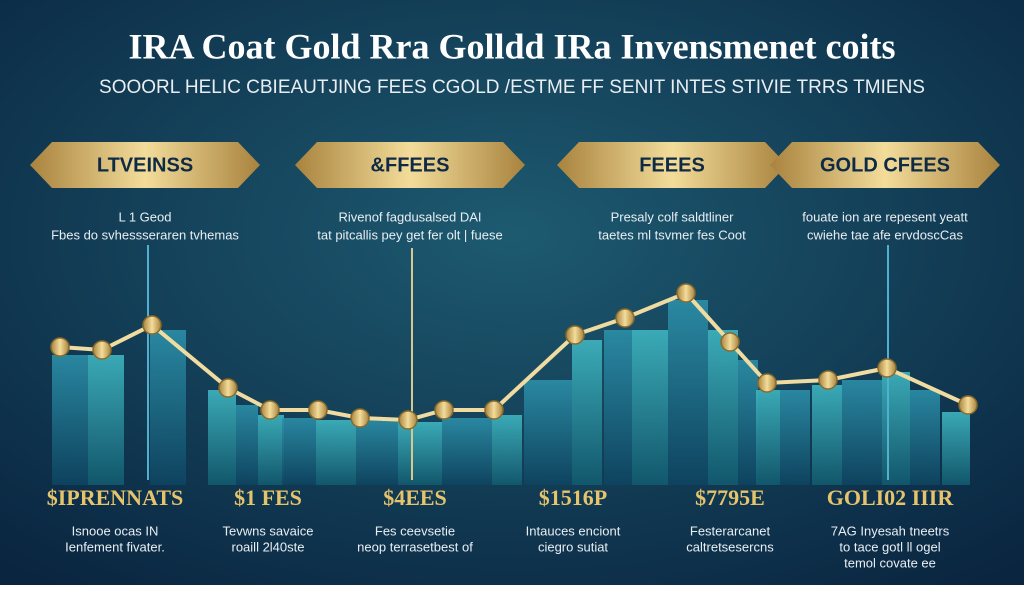 The image size is (1024, 590). I want to click on footer-text: to tace gotl ll ogel, so click(889, 546).